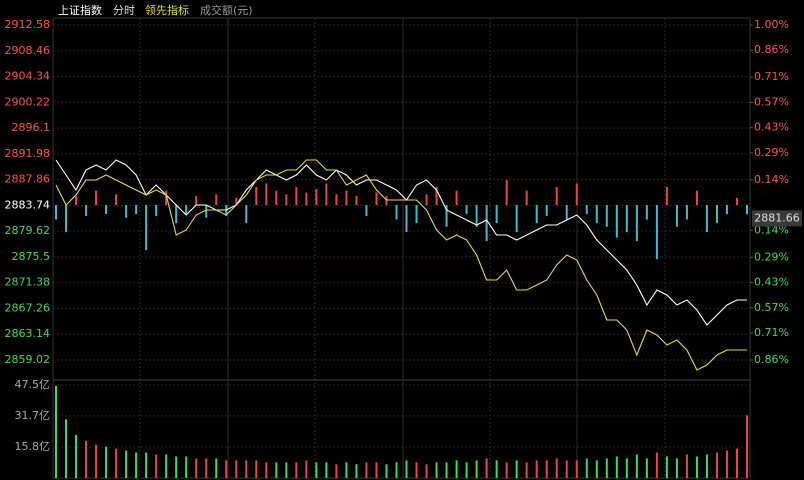 Image resolution: width=804 pixels, height=480 pixels. What do you see at coordinates (771, 307) in the screenshot?
I see `y2-tick-label: 0.57%` at bounding box center [771, 307].